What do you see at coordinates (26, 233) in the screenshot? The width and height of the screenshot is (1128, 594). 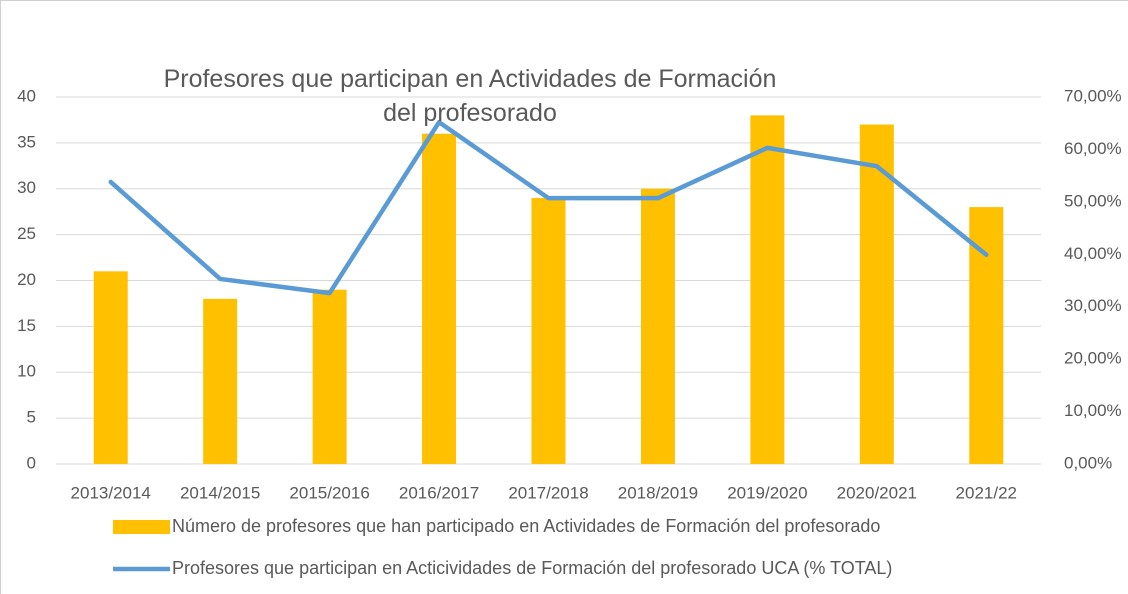 I see `y-tick-label: 25` at bounding box center [26, 233].